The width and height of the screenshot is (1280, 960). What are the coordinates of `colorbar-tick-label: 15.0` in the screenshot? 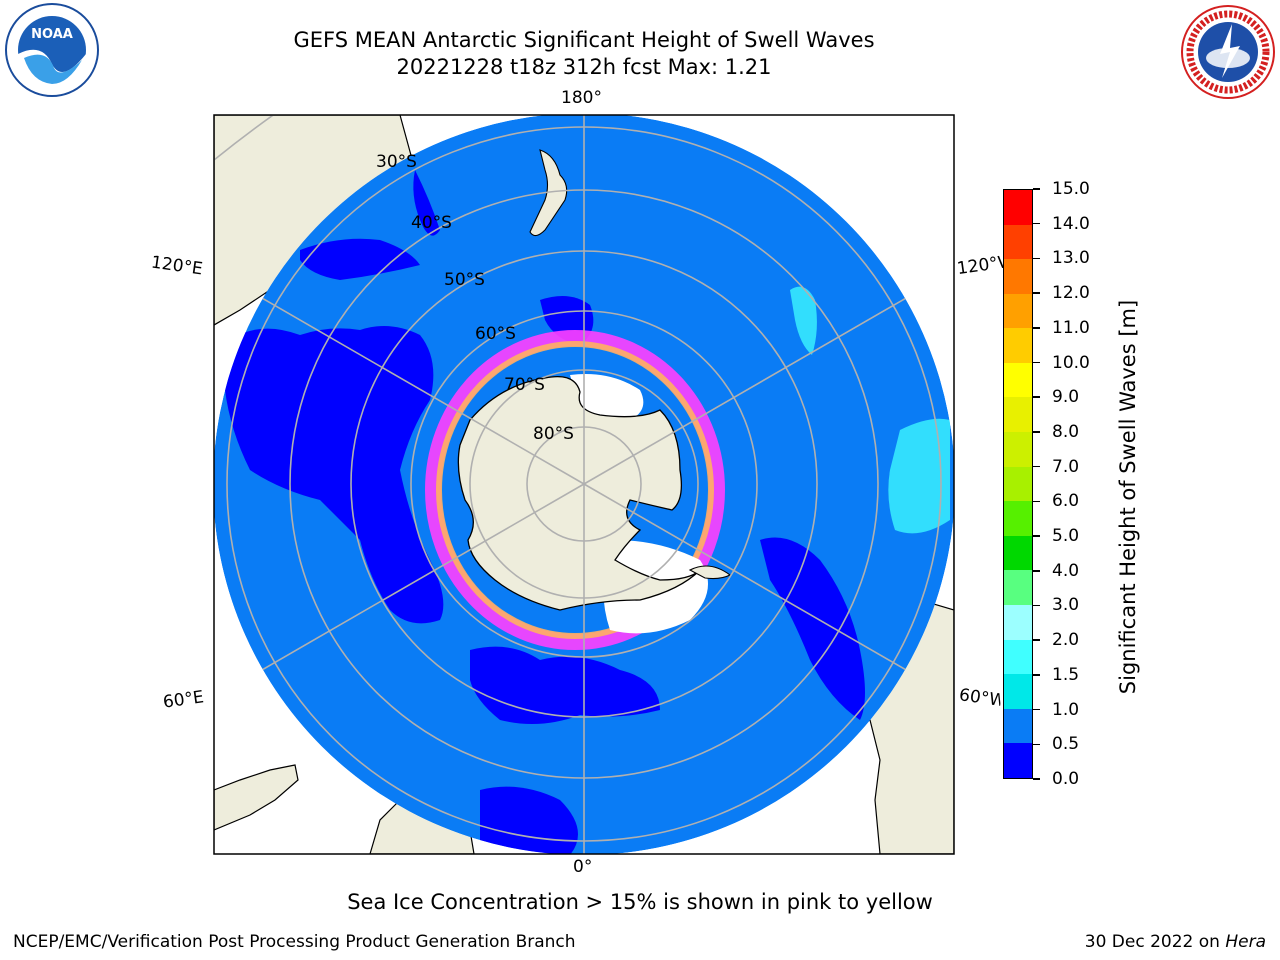 It's located at (1071, 189).